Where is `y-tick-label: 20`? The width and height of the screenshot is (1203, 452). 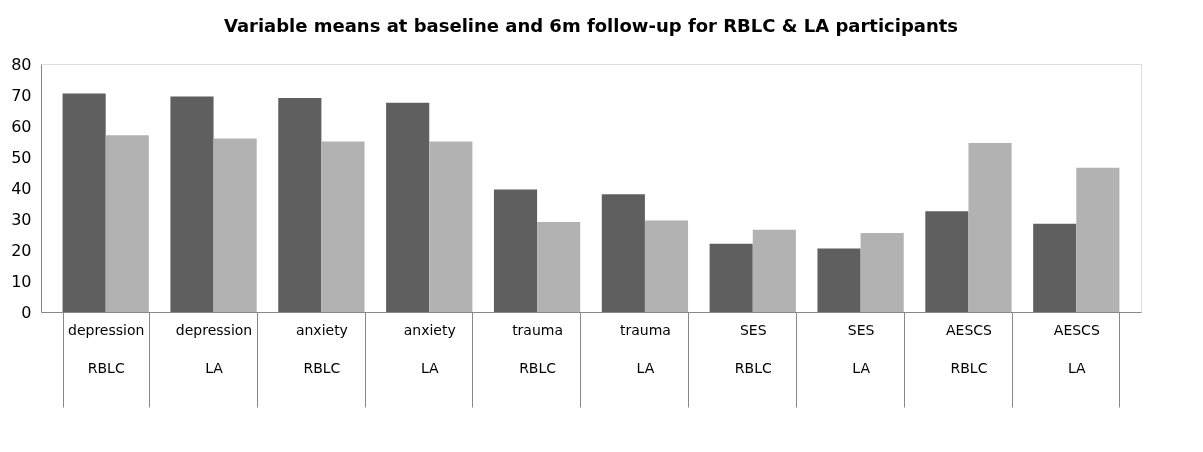 y-tick-label: 20 is located at coordinates (21, 250).